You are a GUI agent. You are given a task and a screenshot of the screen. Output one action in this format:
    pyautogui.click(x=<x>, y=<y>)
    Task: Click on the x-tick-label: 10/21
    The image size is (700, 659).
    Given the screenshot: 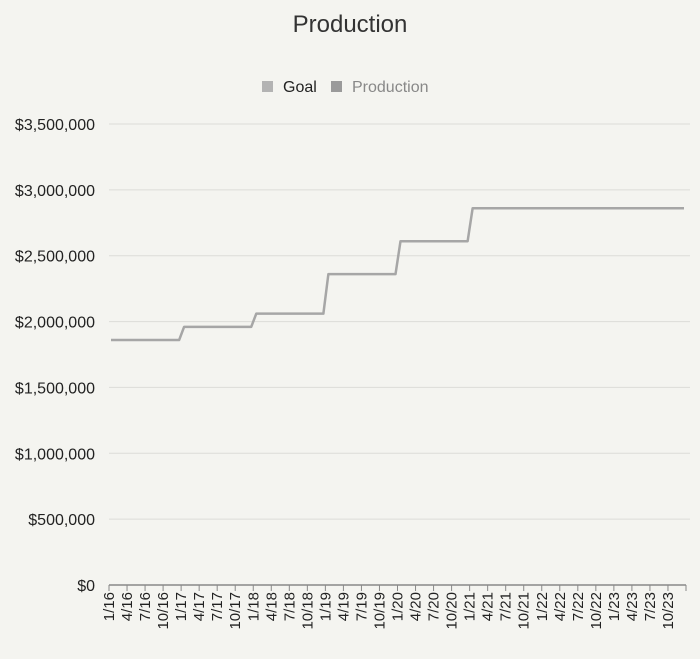 What is the action you would take?
    pyautogui.click(x=524, y=611)
    